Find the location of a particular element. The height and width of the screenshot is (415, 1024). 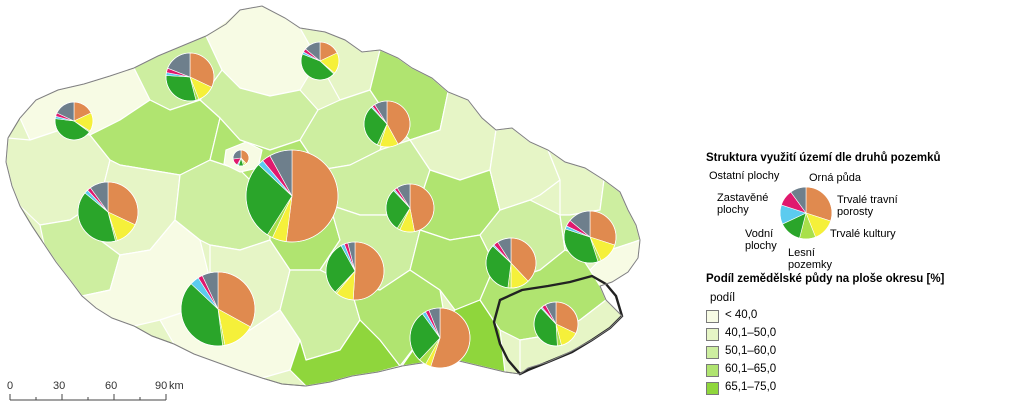

pie-label-ostatni: Ostatní plochy is located at coordinates (744, 176).